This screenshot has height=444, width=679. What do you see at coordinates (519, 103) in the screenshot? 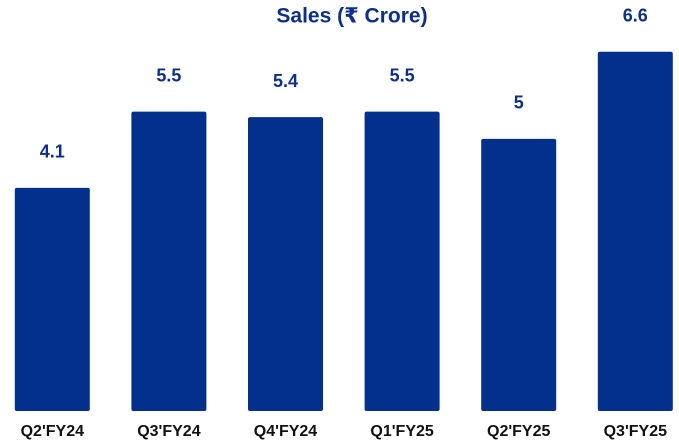
I see `data-label: 5` at bounding box center [519, 103].